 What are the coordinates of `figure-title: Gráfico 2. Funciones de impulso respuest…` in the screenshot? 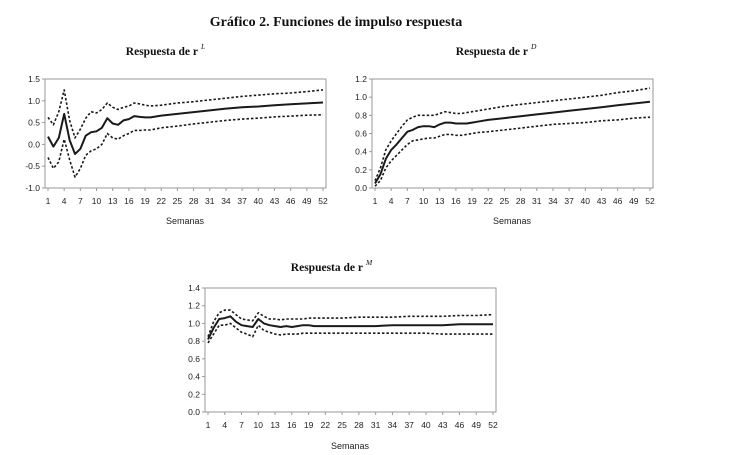 It's located at (336, 22).